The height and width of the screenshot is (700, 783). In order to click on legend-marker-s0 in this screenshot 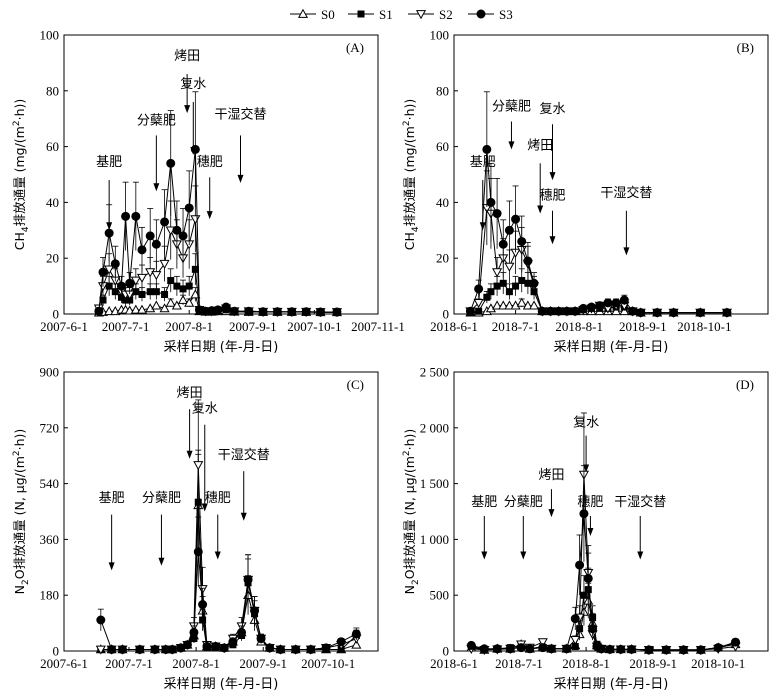, I will do `click(303, 13)`.